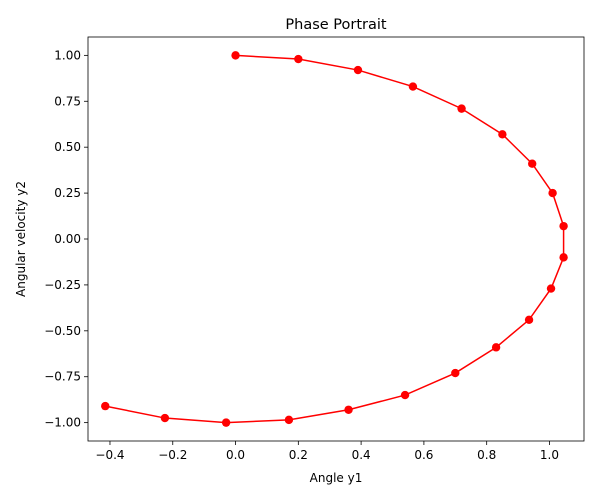 The width and height of the screenshot is (600, 500). What do you see at coordinates (235, 455) in the screenshot?
I see `x-tick-label: 0.0` at bounding box center [235, 455].